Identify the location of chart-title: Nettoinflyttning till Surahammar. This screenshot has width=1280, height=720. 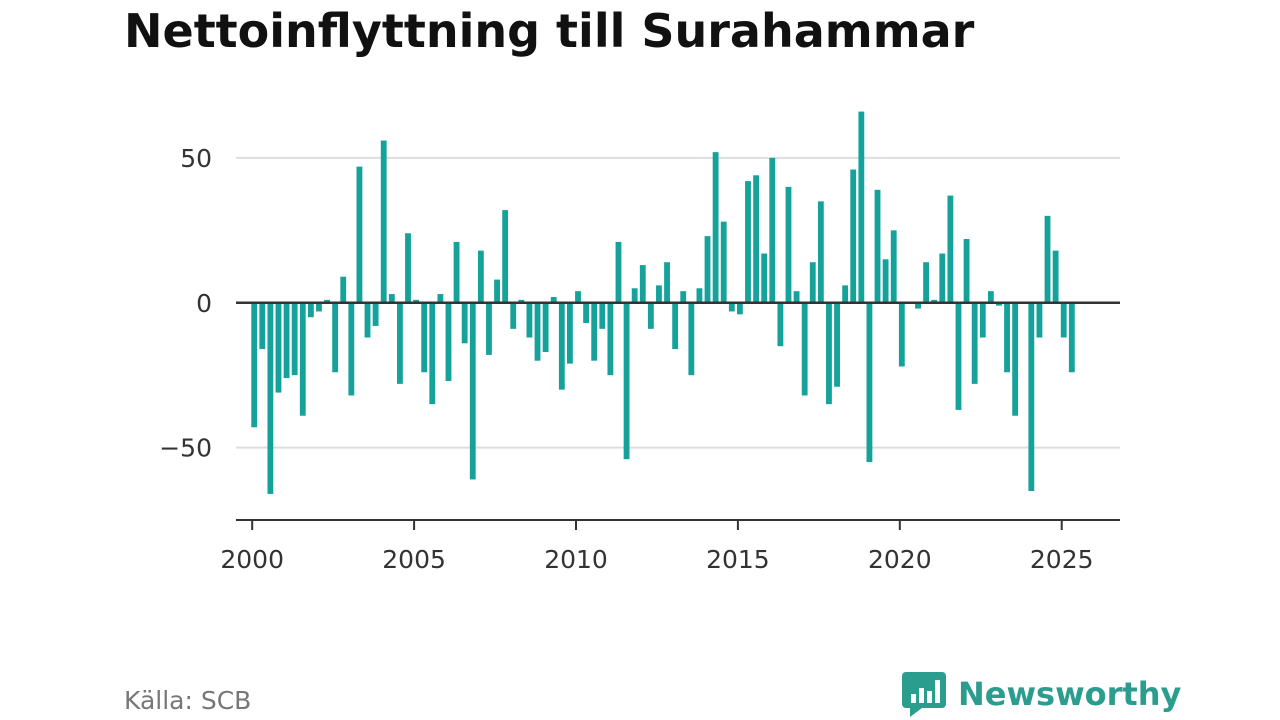
(549, 31).